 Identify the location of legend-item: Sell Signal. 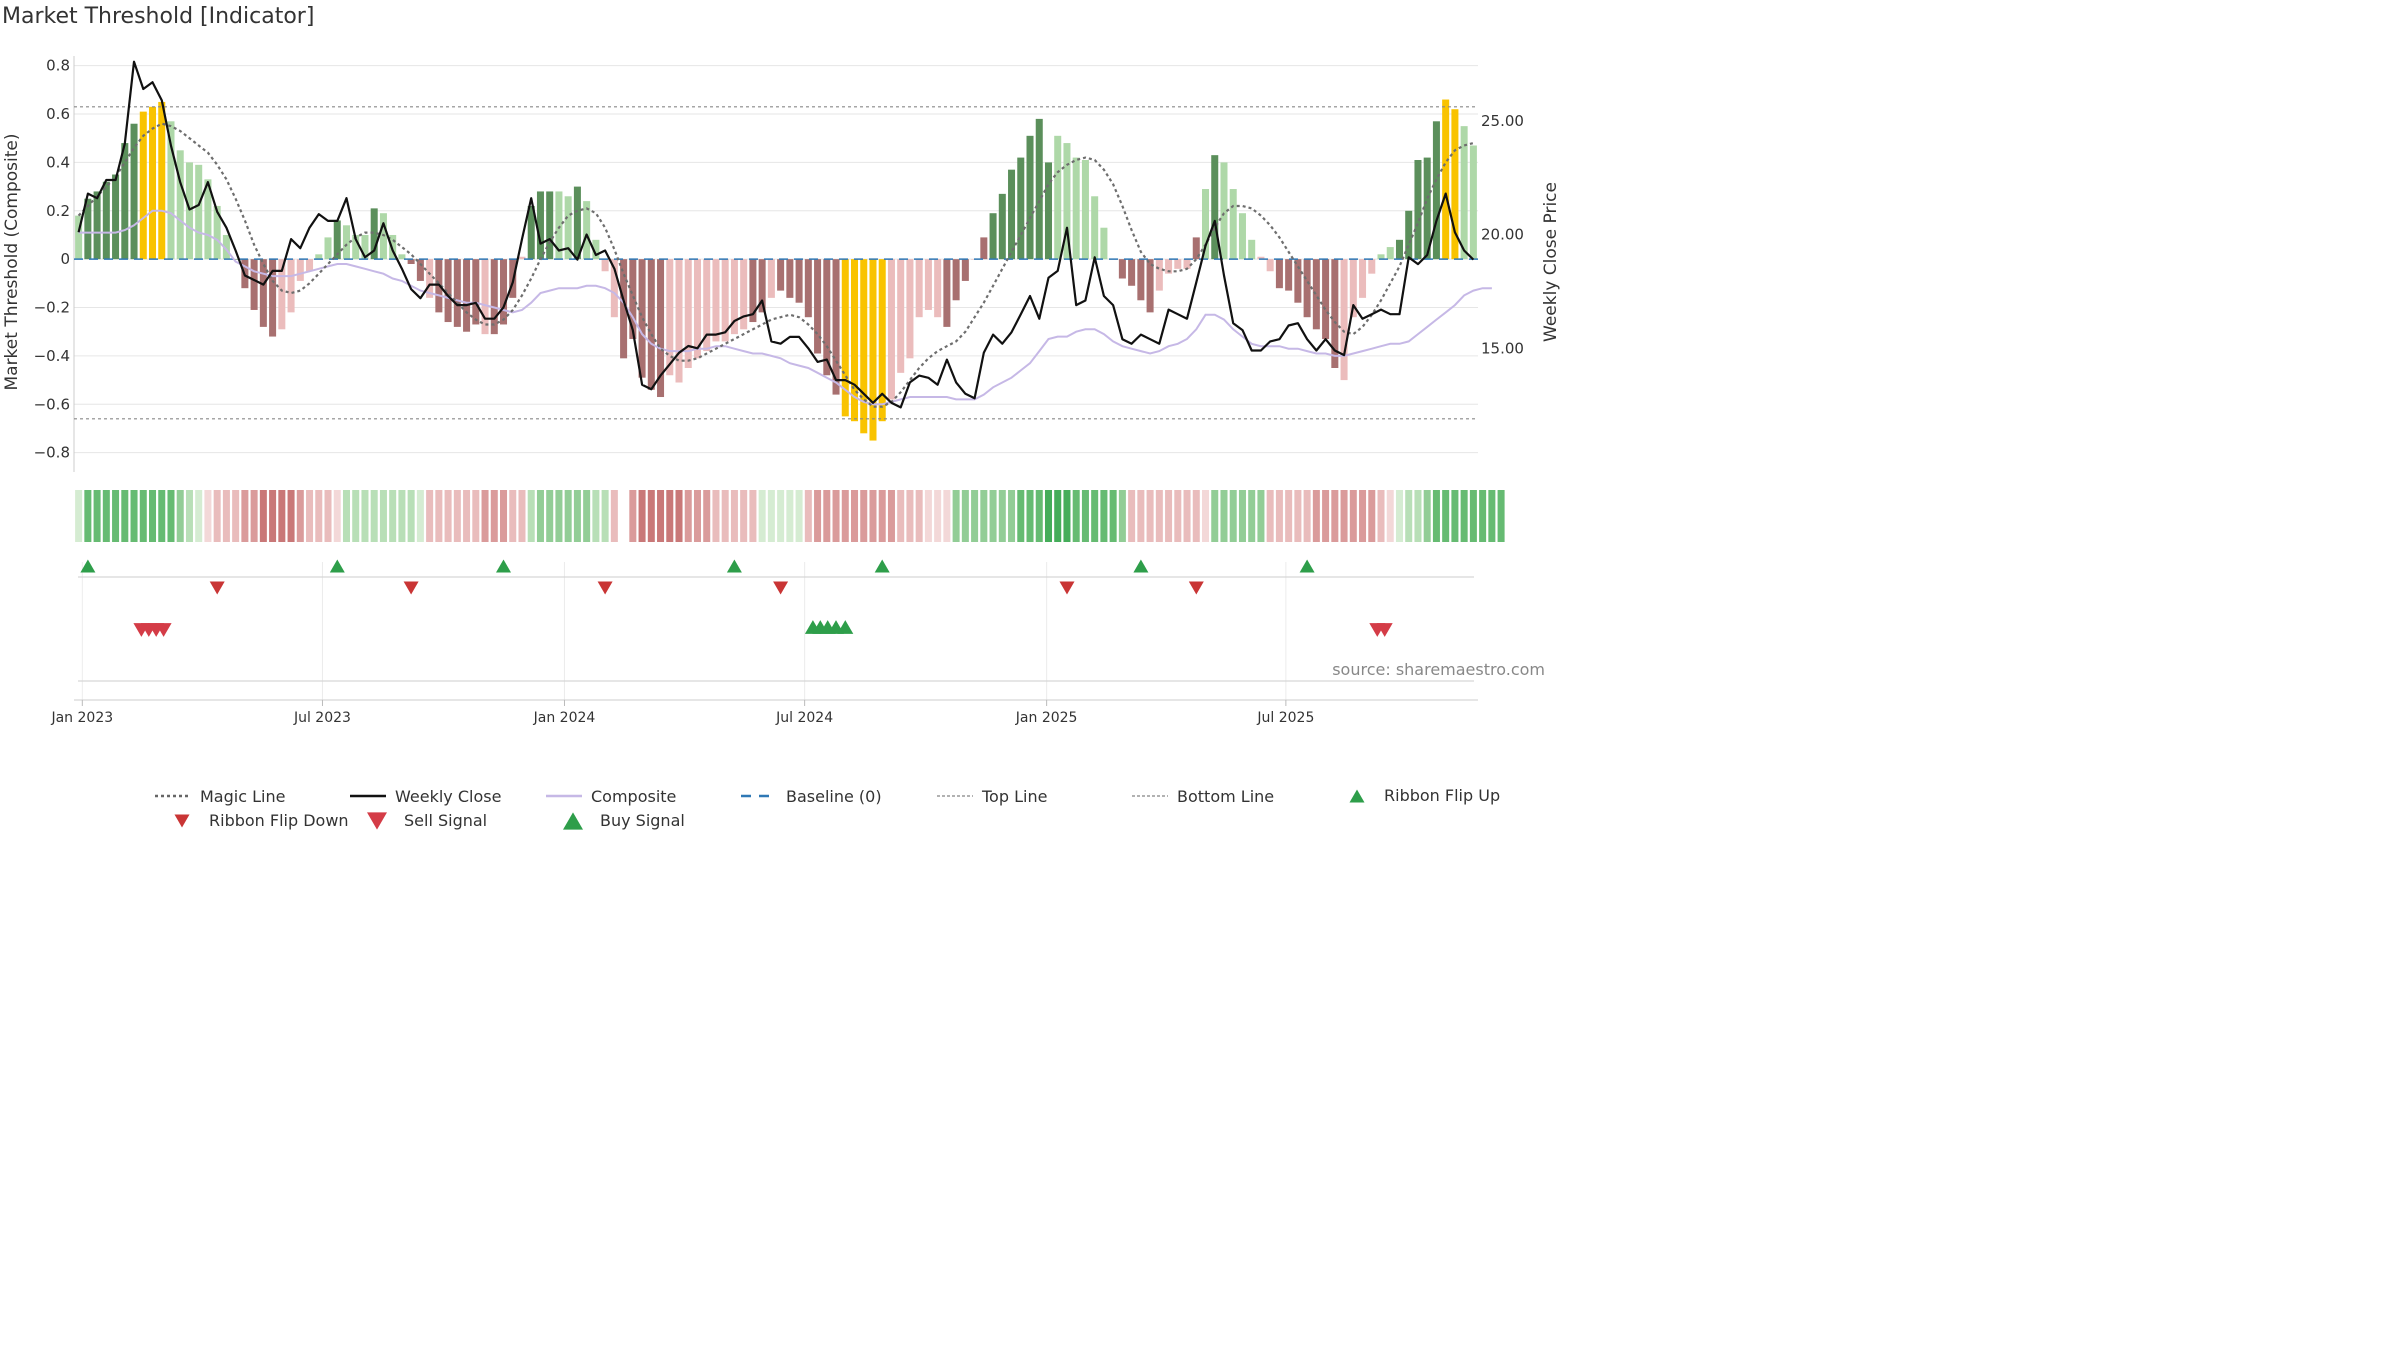
(427, 820).